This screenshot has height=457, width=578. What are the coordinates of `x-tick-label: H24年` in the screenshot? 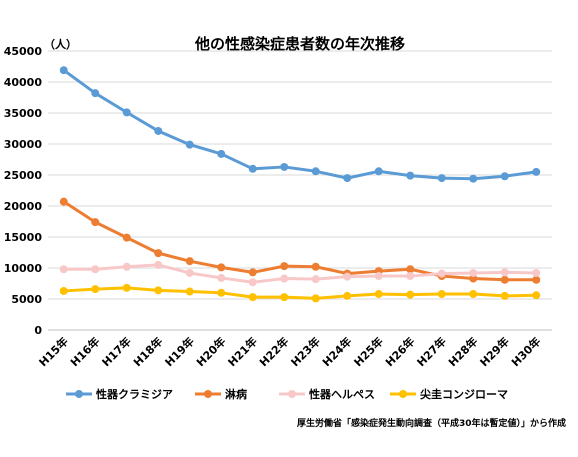 It's located at (336, 351).